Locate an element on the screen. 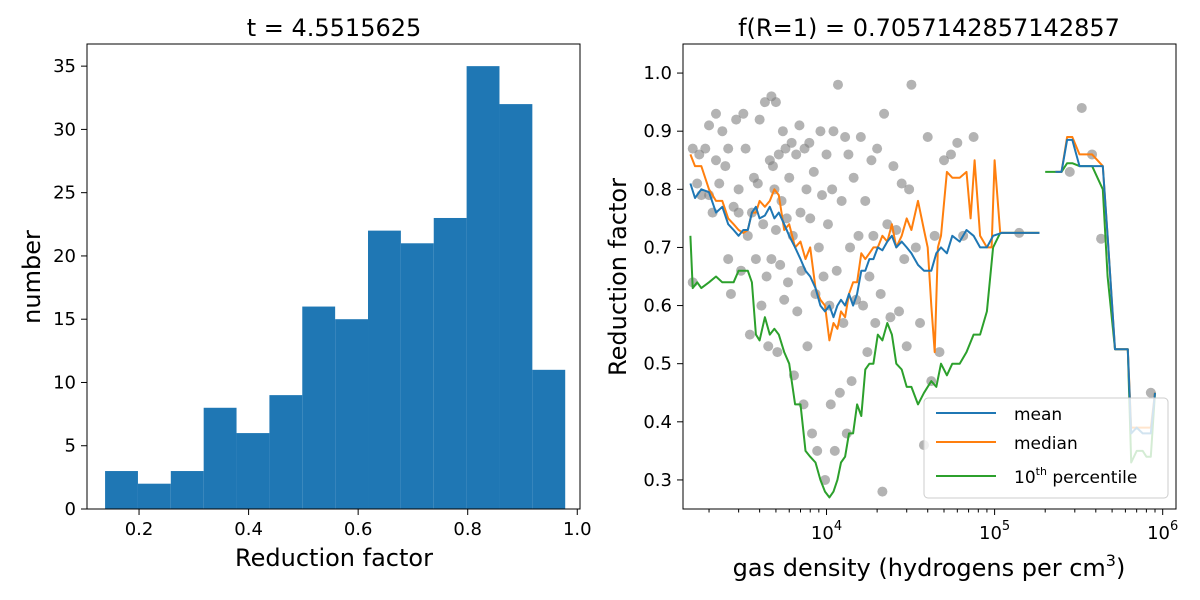 The image size is (1200, 600). histogram-x-ticks: 0.2 0.4 0.6 0.8 1.0 is located at coordinates (358, 524).